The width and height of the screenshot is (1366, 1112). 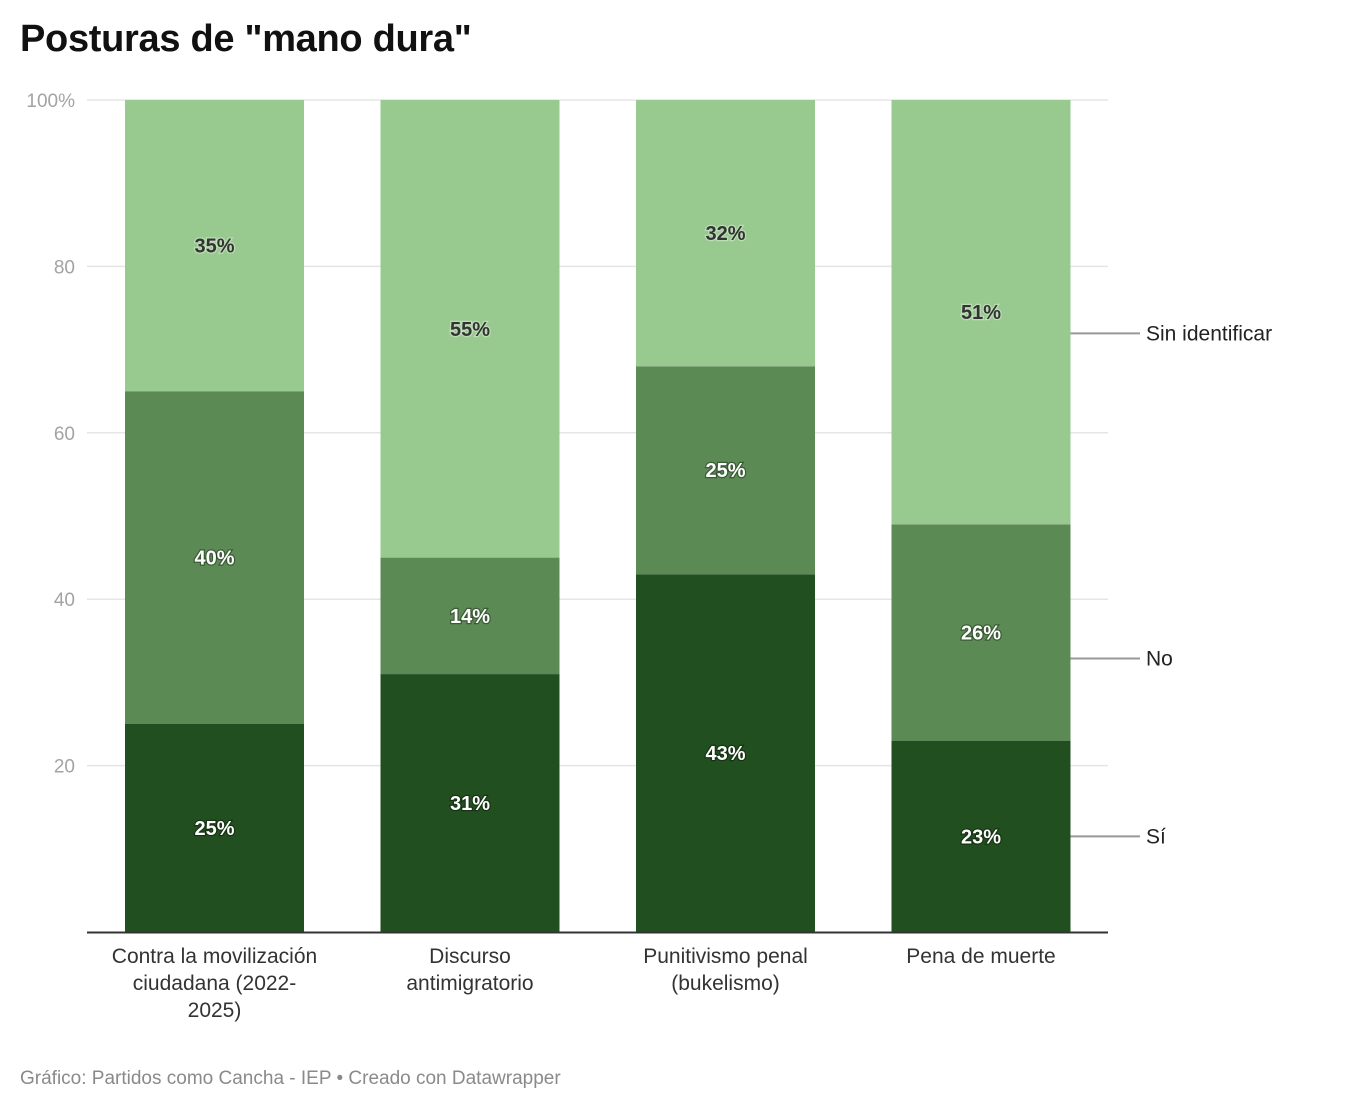 I want to click on value-label: 26%, so click(x=981, y=633).